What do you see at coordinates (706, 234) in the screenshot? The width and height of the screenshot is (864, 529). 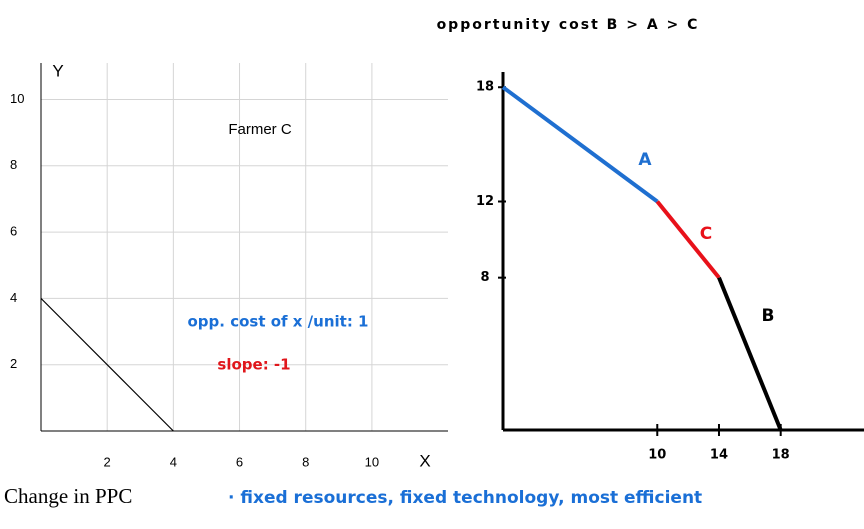 I see `segment-label: C` at bounding box center [706, 234].